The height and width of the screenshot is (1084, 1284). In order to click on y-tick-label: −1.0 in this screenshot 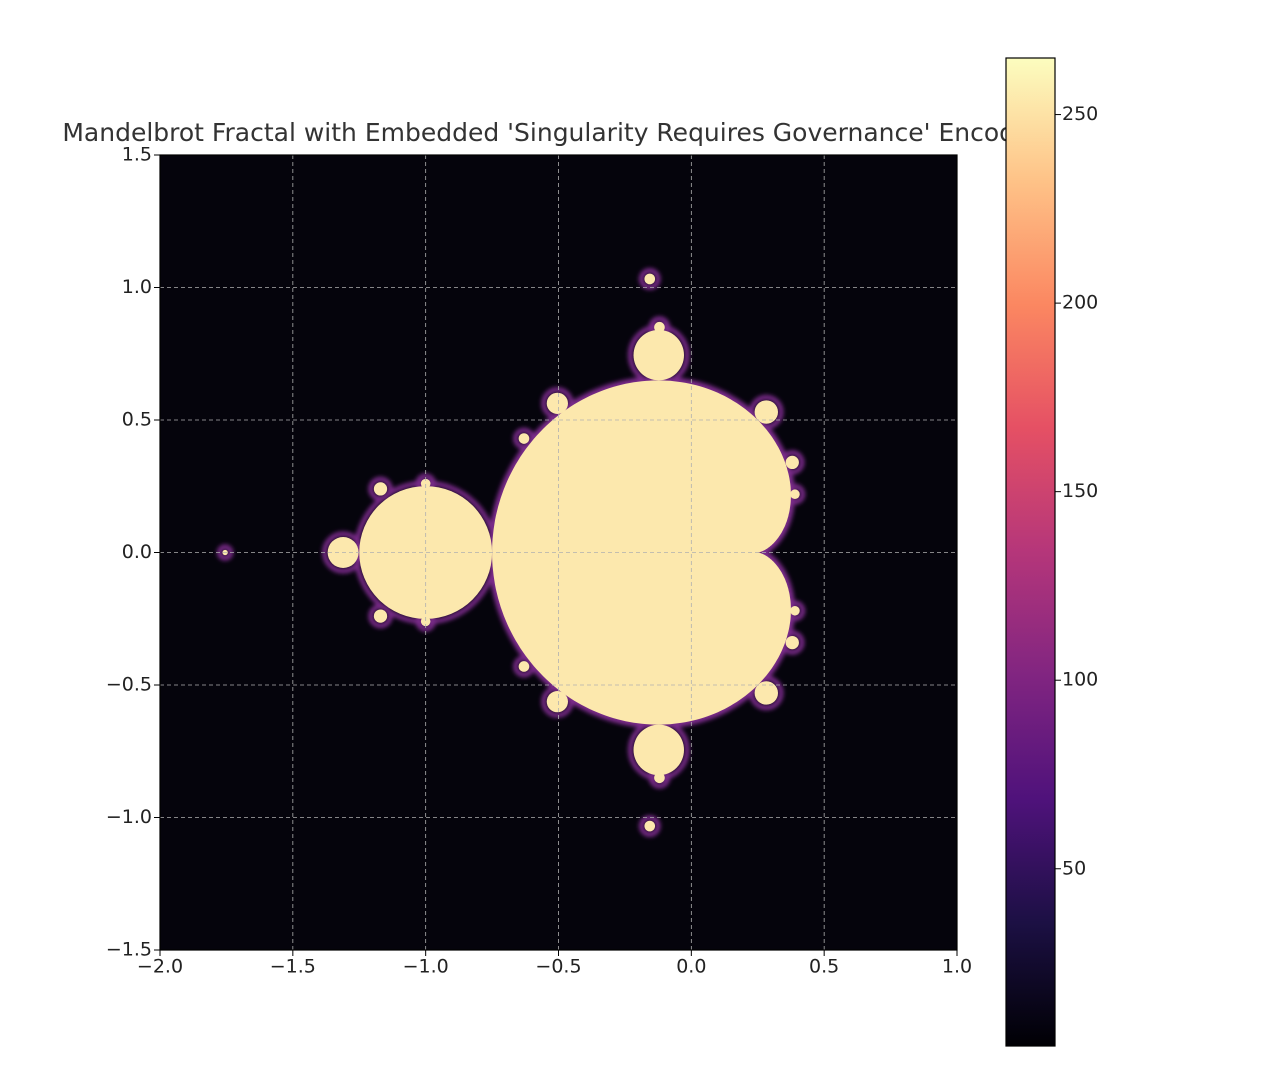, I will do `click(129, 817)`.